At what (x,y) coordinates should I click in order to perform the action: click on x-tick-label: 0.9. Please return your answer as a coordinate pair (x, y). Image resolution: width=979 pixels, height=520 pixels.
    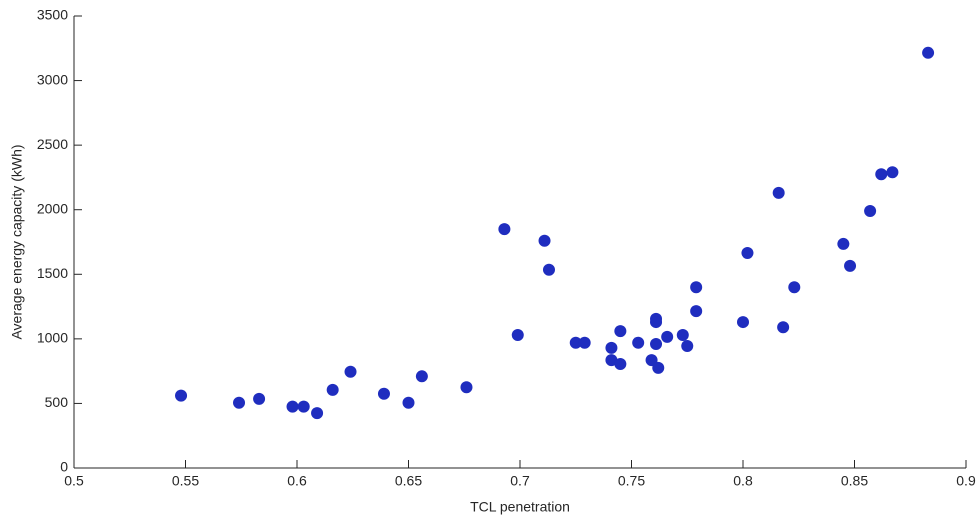
    Looking at the image, I should click on (966, 481).